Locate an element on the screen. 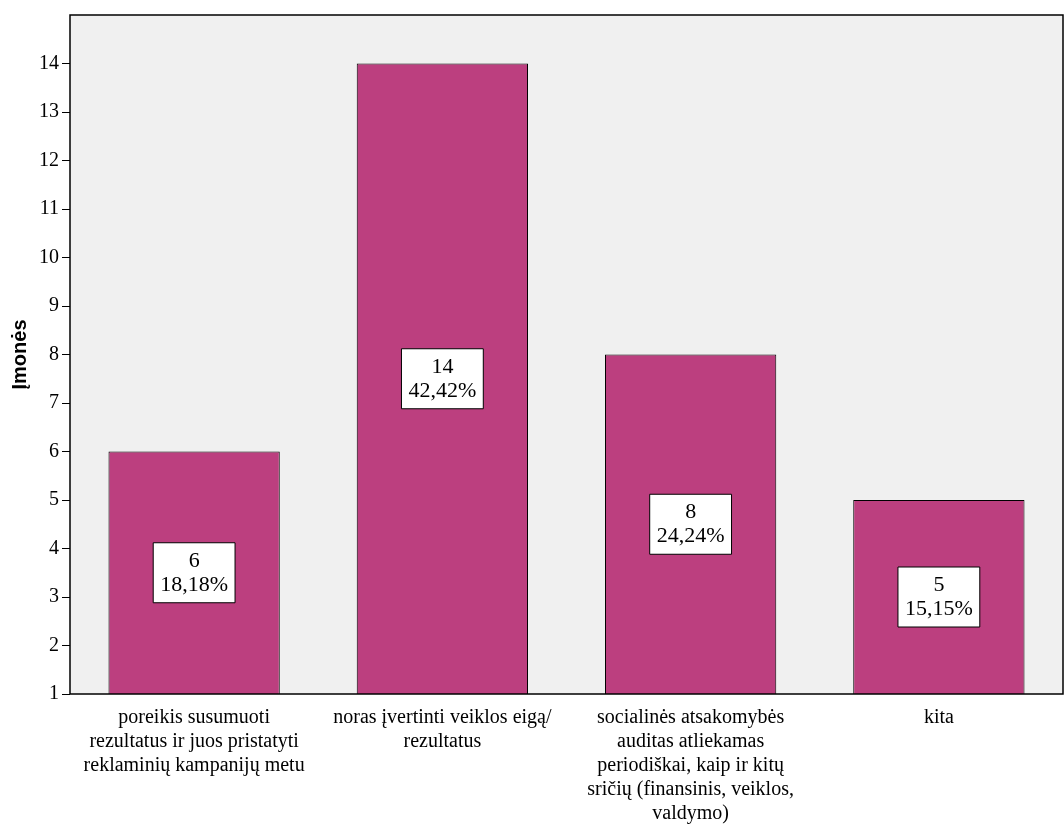 The height and width of the screenshot is (828, 1064). y-tick-label: 2 is located at coordinates (54, 643).